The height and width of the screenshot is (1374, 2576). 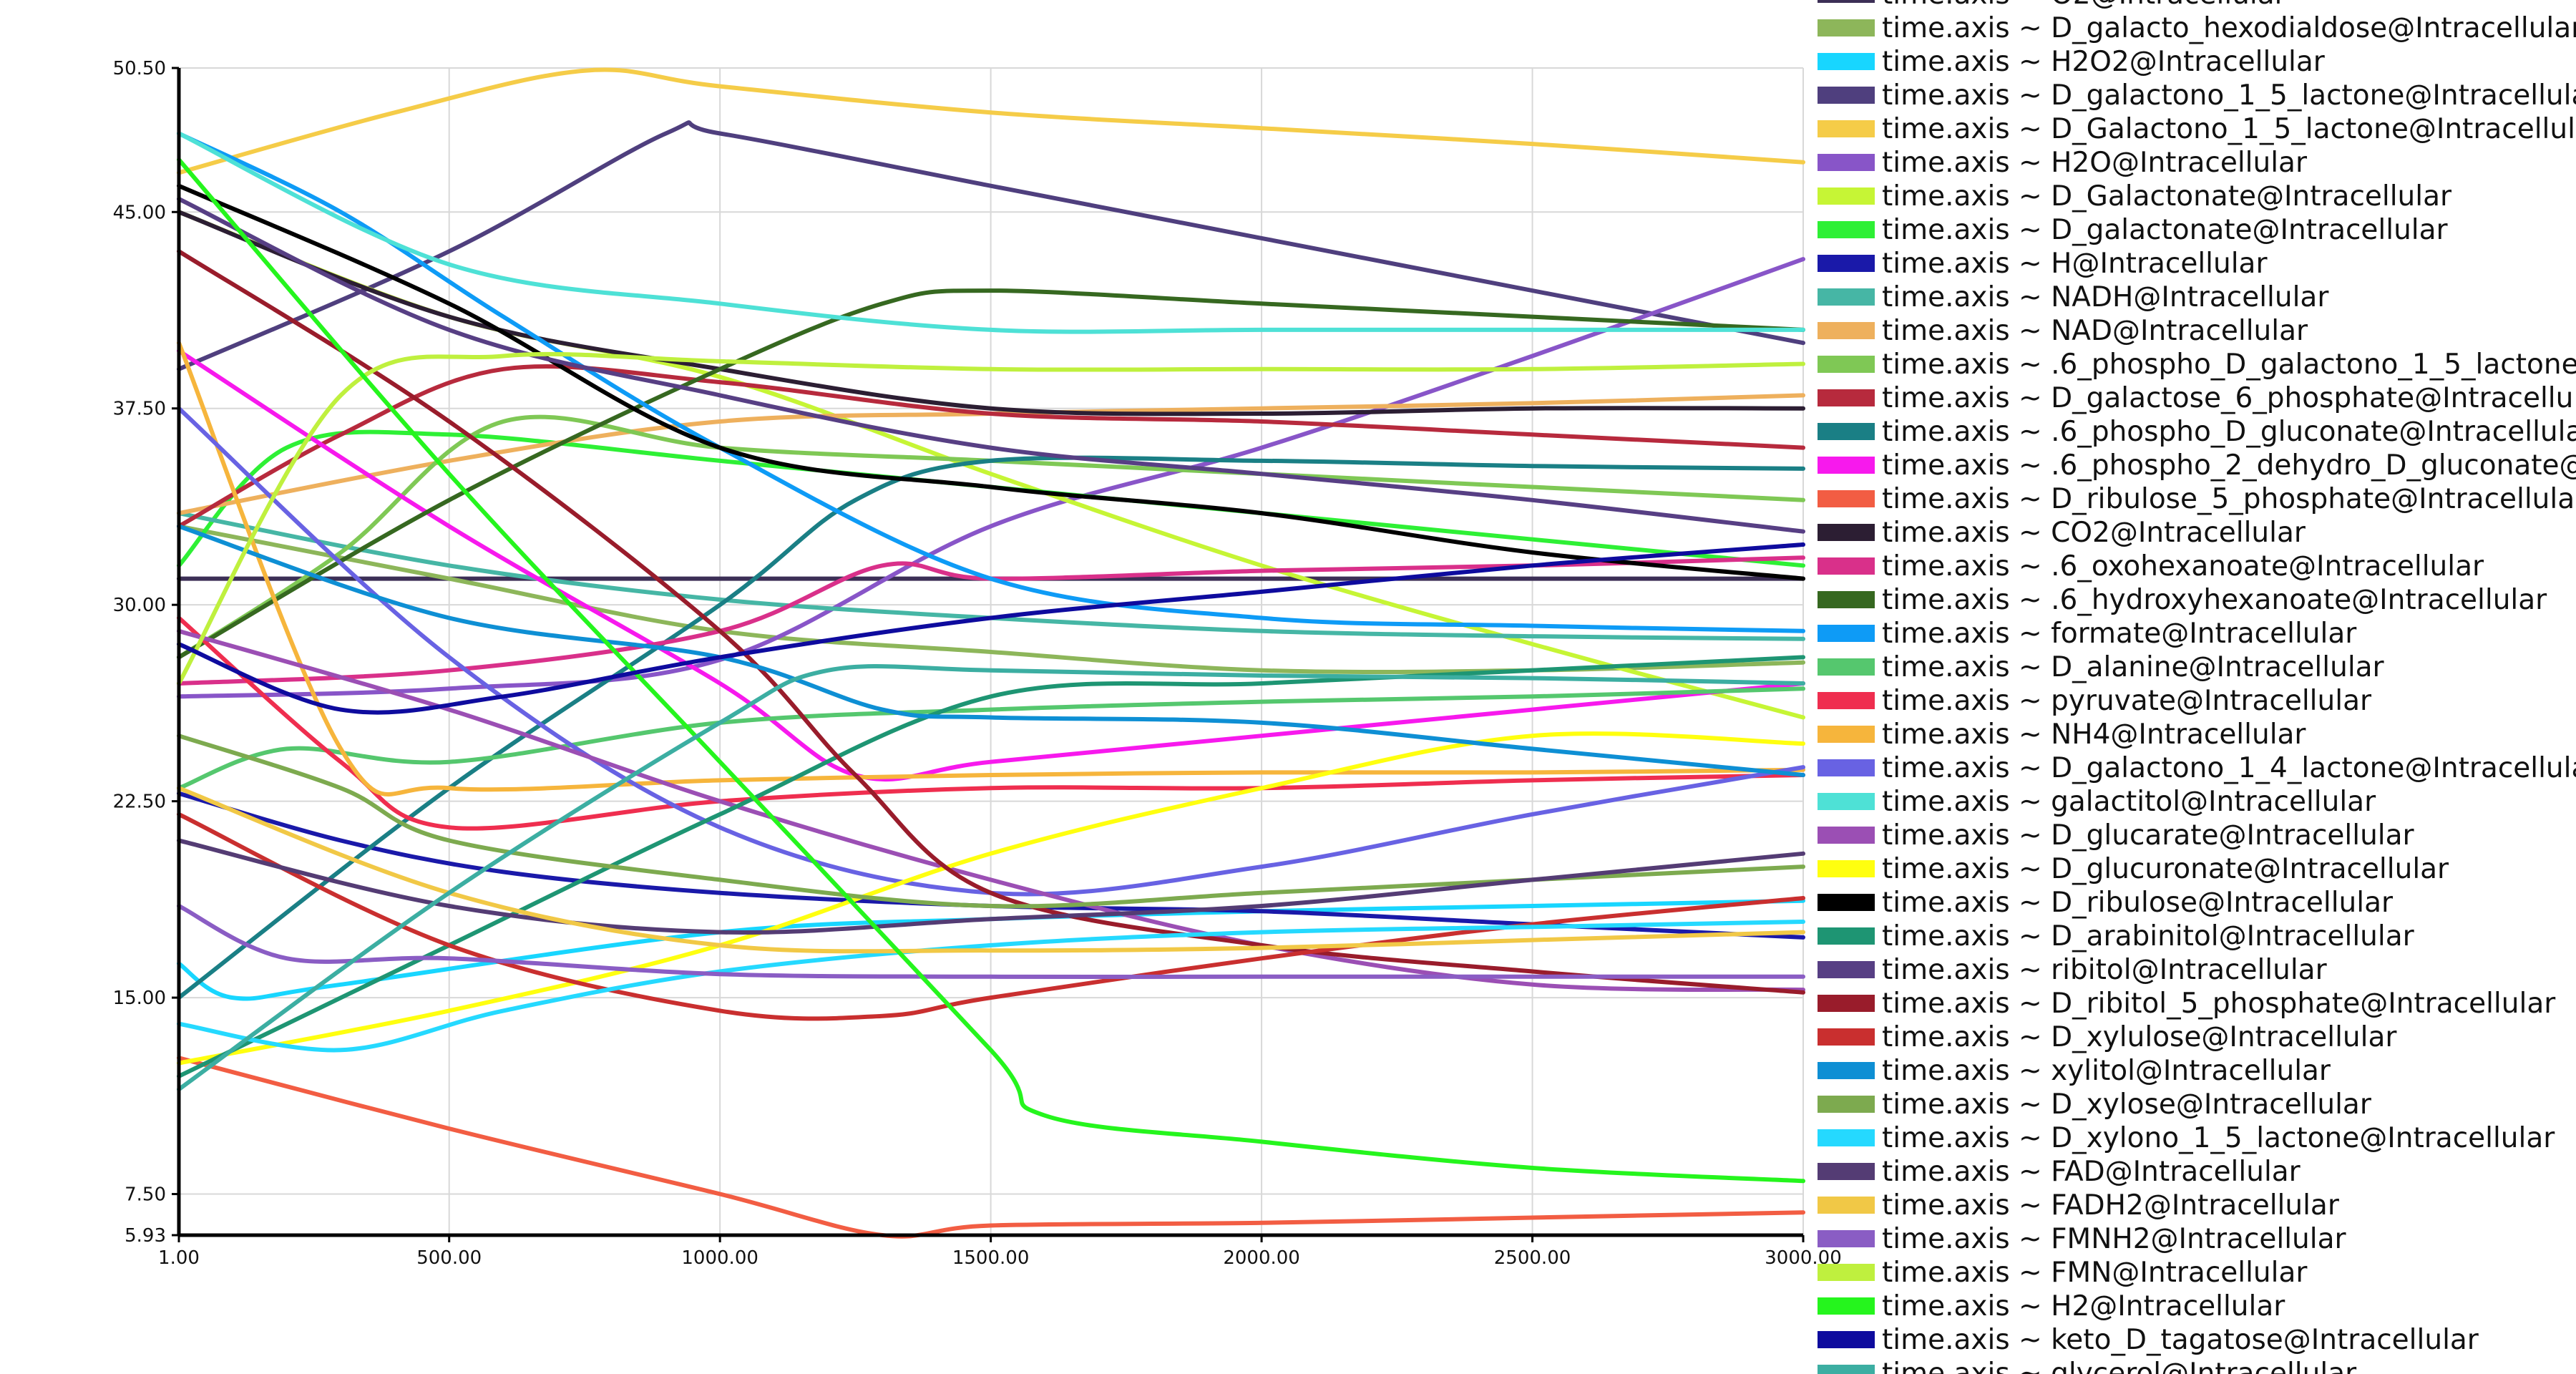 What do you see at coordinates (2095, 163) in the screenshot?
I see `legend-label: time.axis ~ H2O@Intracellular` at bounding box center [2095, 163].